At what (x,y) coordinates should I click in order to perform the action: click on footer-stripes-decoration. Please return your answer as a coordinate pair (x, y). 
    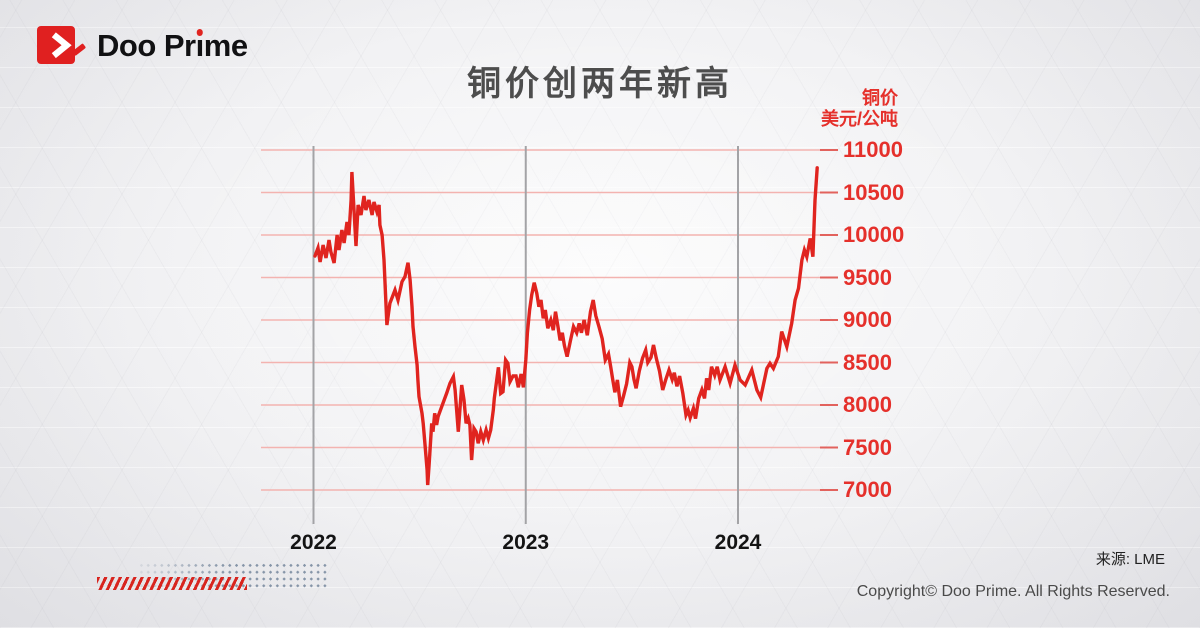
    Looking at the image, I should click on (172, 583).